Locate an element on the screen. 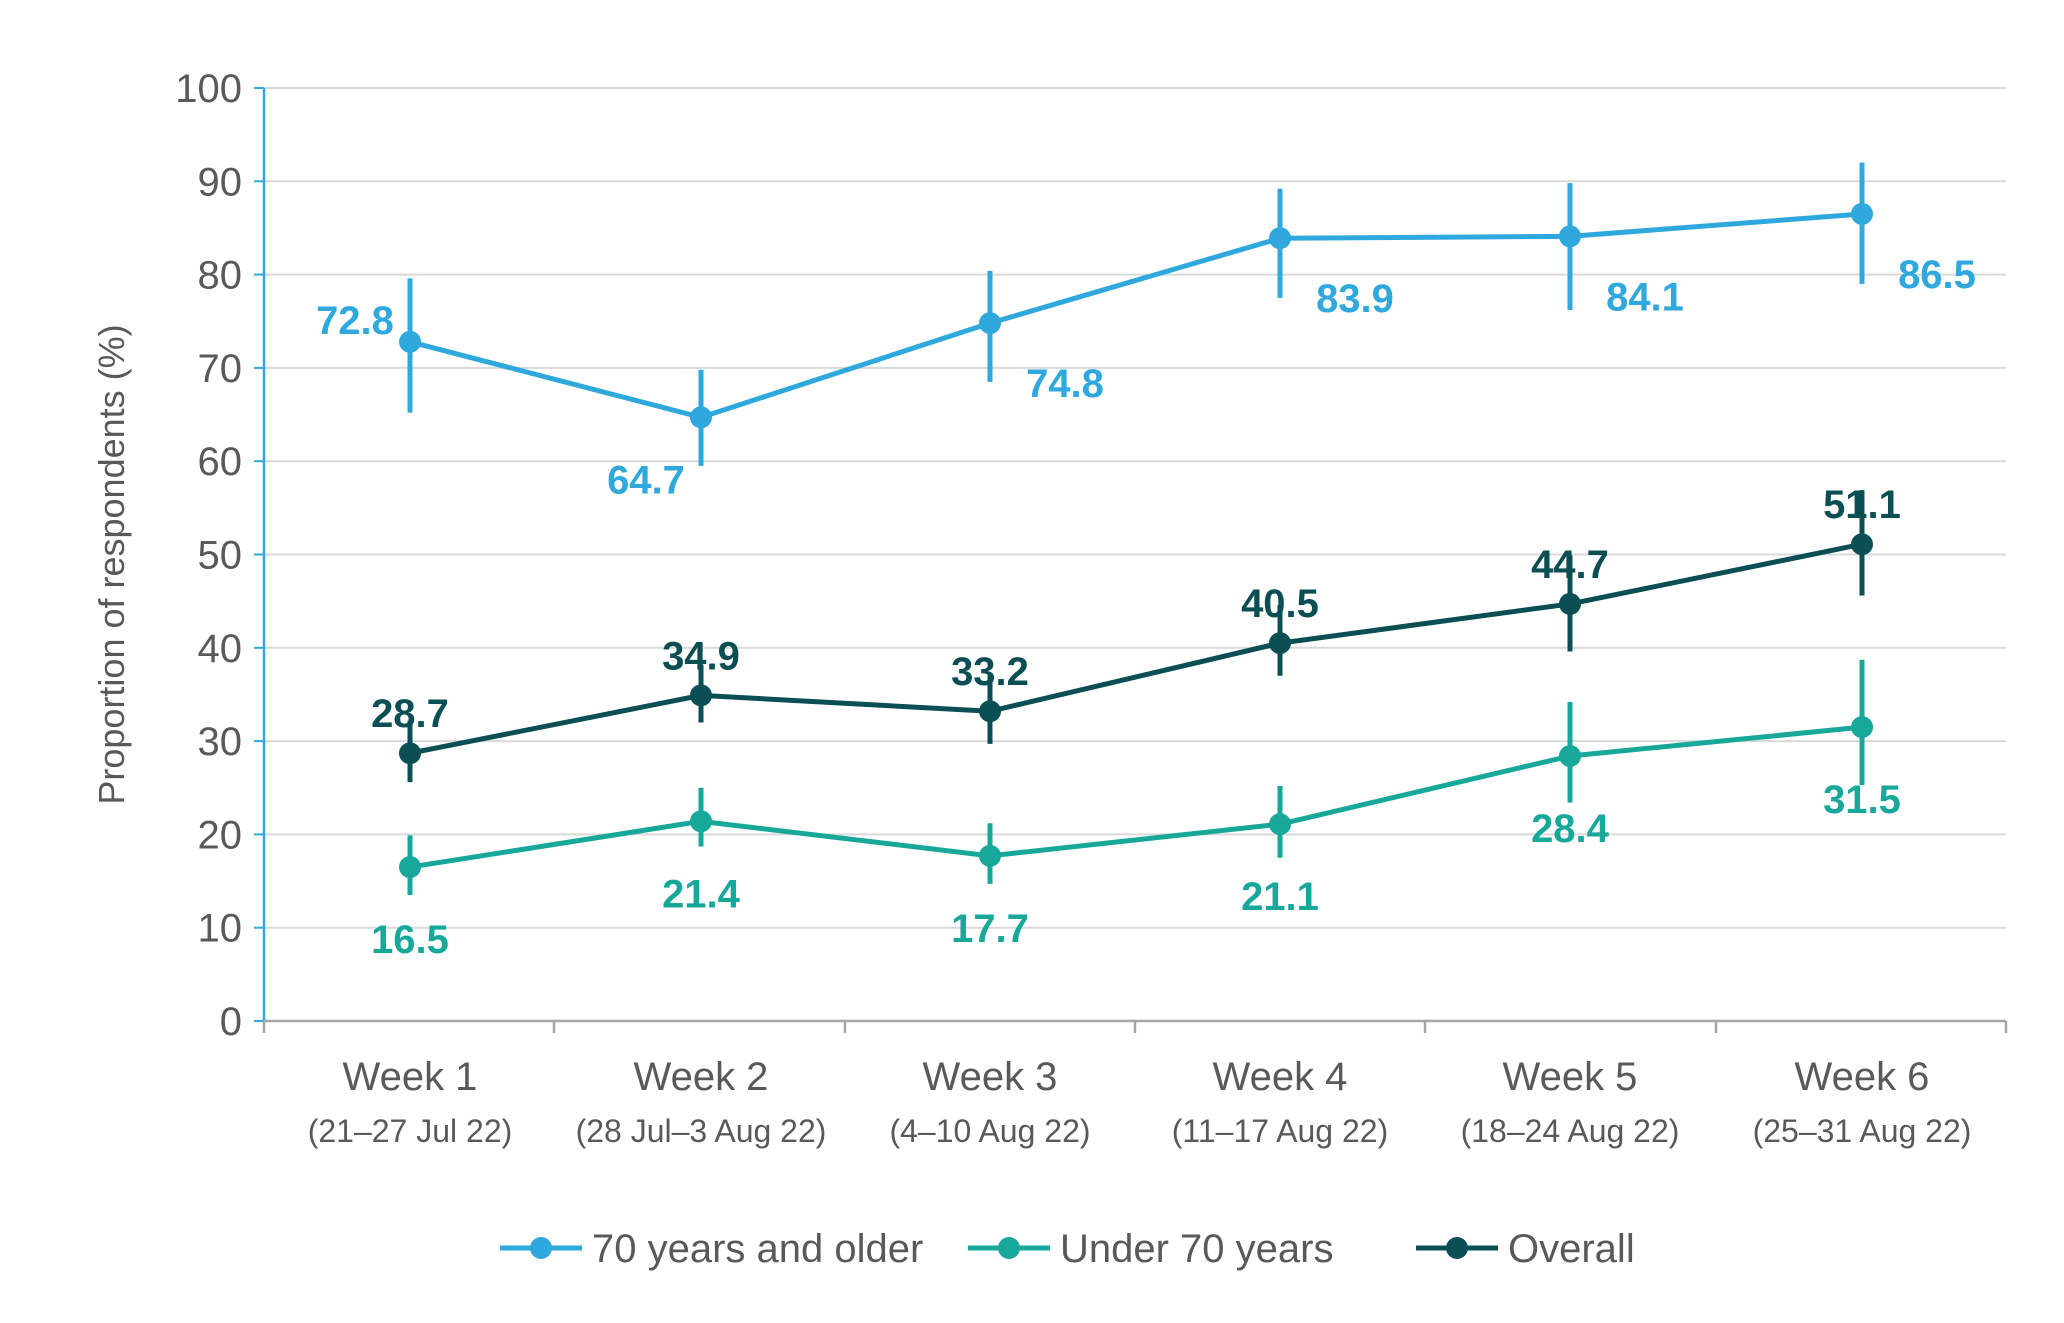 This screenshot has width=2064, height=1323. data-label: 17.7 is located at coordinates (990, 929).